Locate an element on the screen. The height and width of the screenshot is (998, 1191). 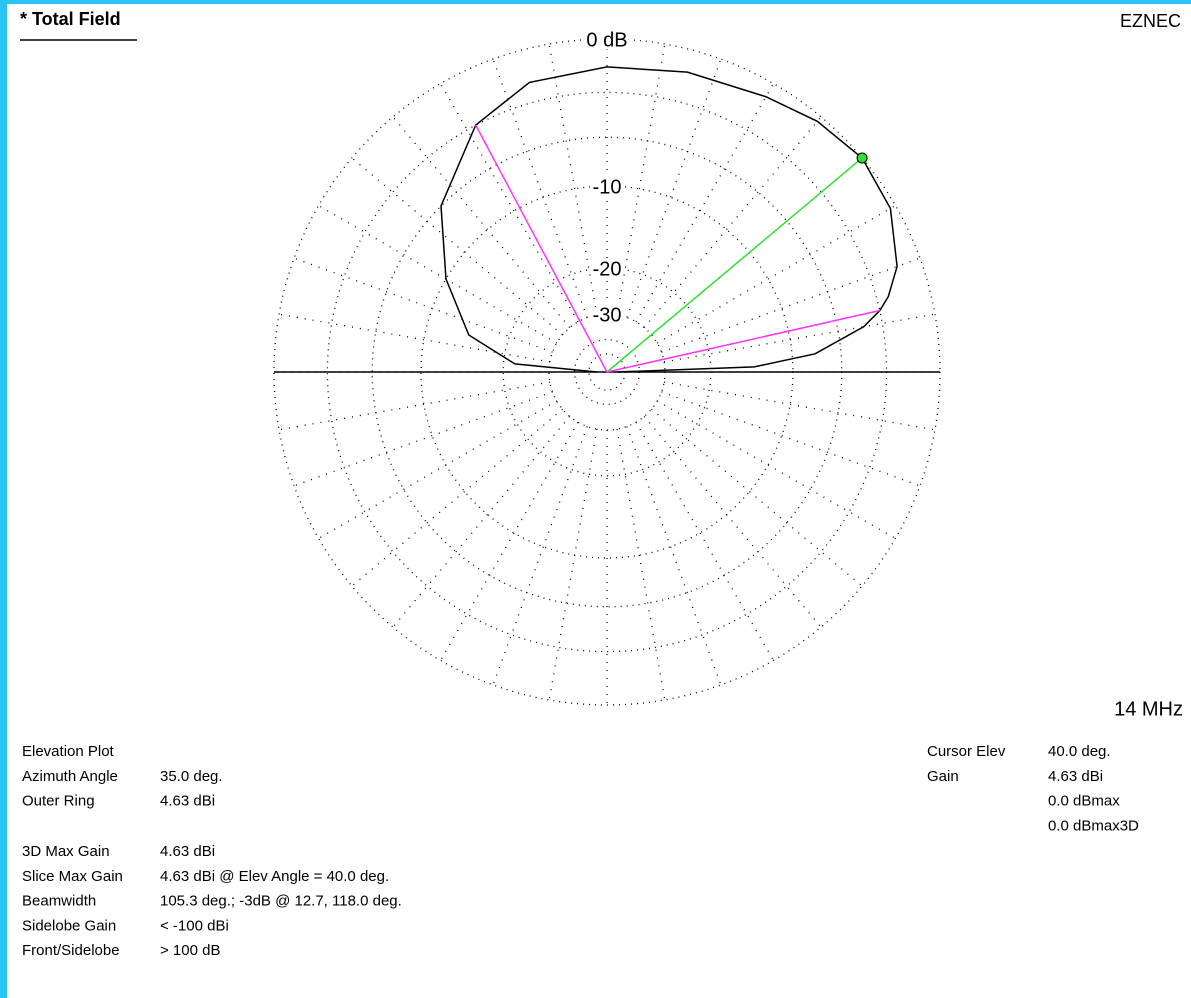
info-label: Elevation Plot is located at coordinates (68, 751).